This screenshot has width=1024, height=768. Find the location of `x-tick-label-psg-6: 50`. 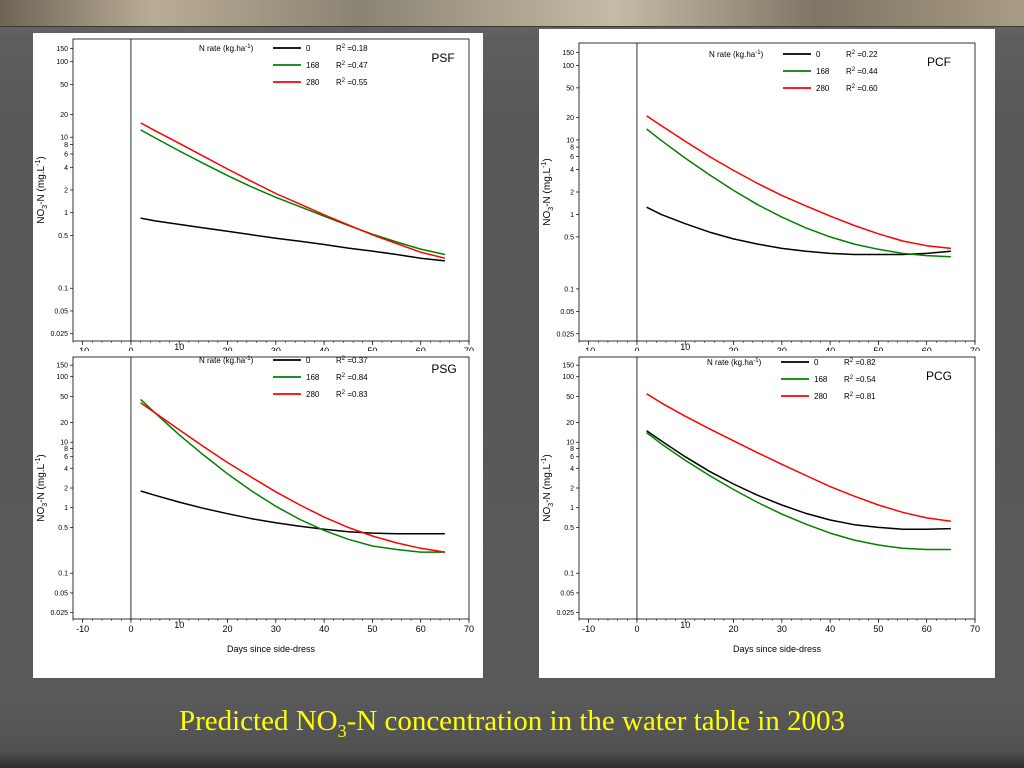

x-tick-label-psg-6: 50 is located at coordinates (372, 629).